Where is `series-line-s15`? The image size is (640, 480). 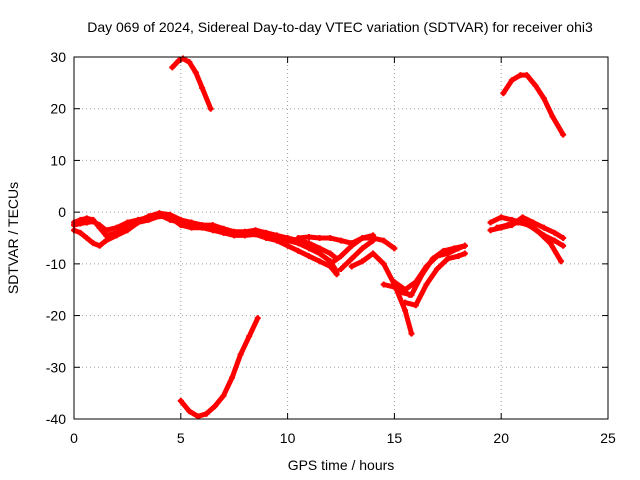
series-line-s15 is located at coordinates (191, 84).